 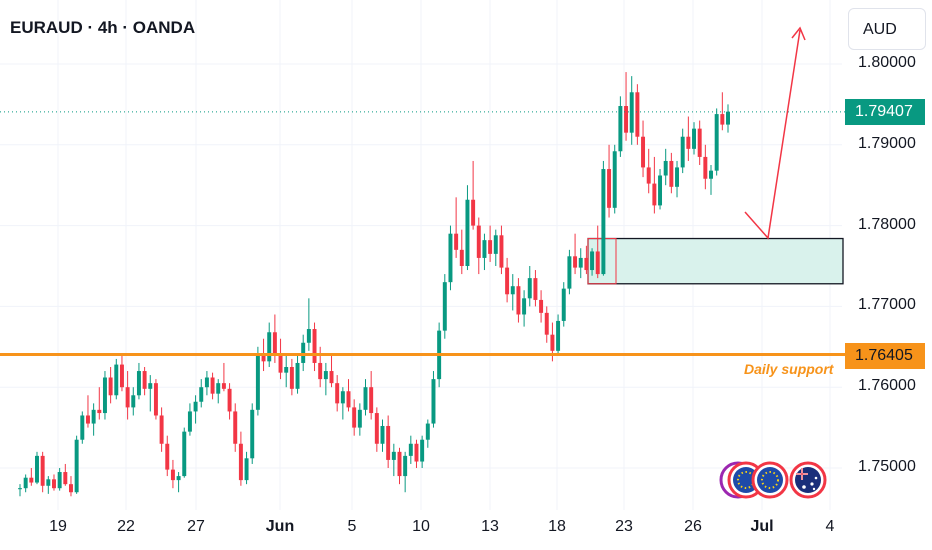 What do you see at coordinates (798, 33) in the screenshot?
I see `arrow-head` at bounding box center [798, 33].